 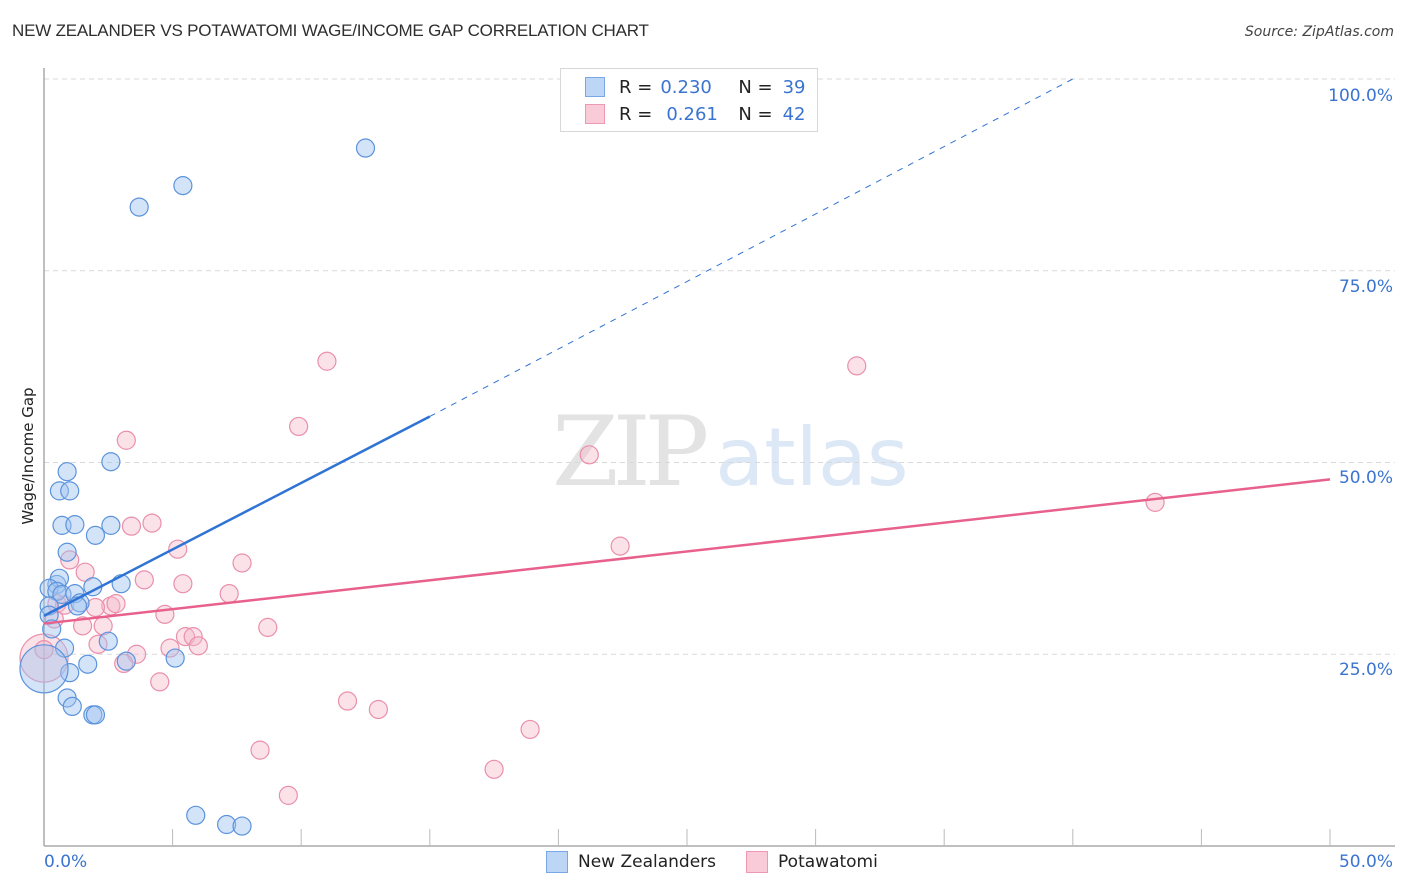 What do you see at coordinates (794, 114) in the screenshot?
I see `legend-n-value: 42` at bounding box center [794, 114].